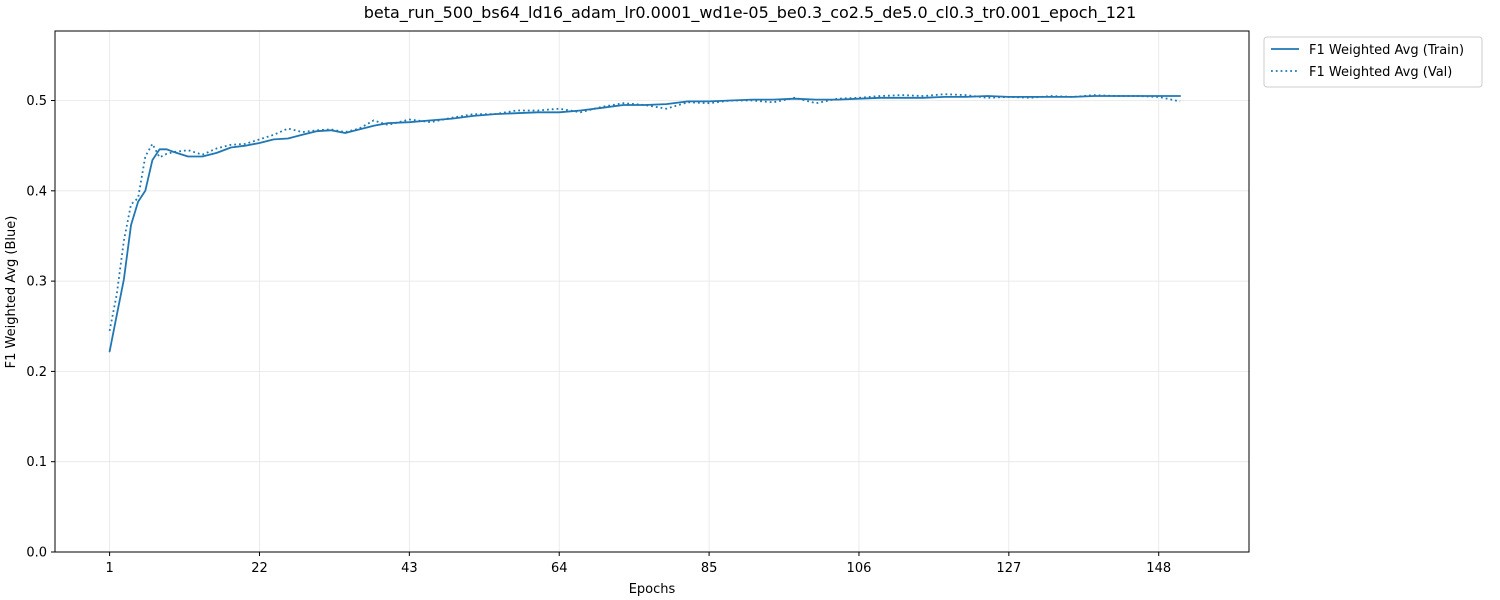  What do you see at coordinates (36, 191) in the screenshot?
I see `y-tick-label: 0.4` at bounding box center [36, 191].